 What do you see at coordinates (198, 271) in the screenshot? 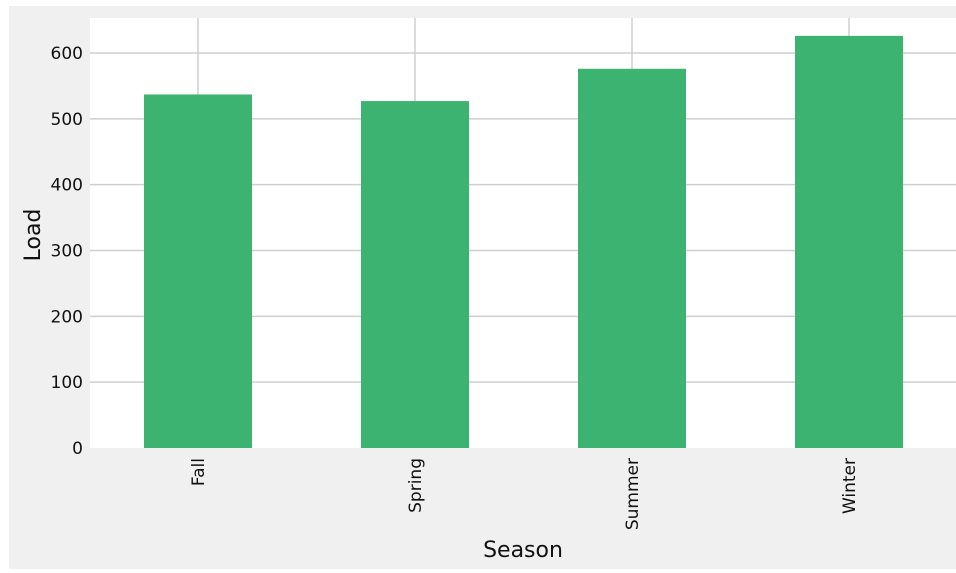
I see `bar-fall` at bounding box center [198, 271].